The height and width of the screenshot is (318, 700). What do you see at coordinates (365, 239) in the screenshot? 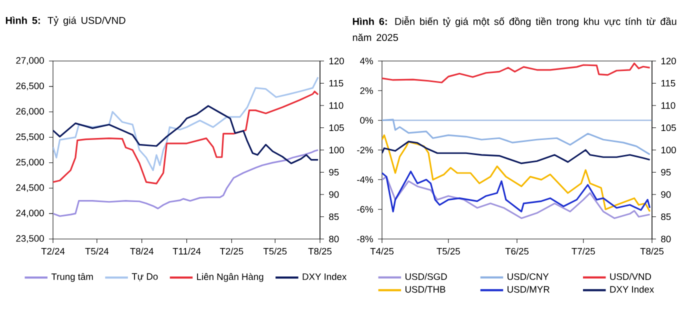
I see `y-tick-label: -8%` at bounding box center [365, 239].